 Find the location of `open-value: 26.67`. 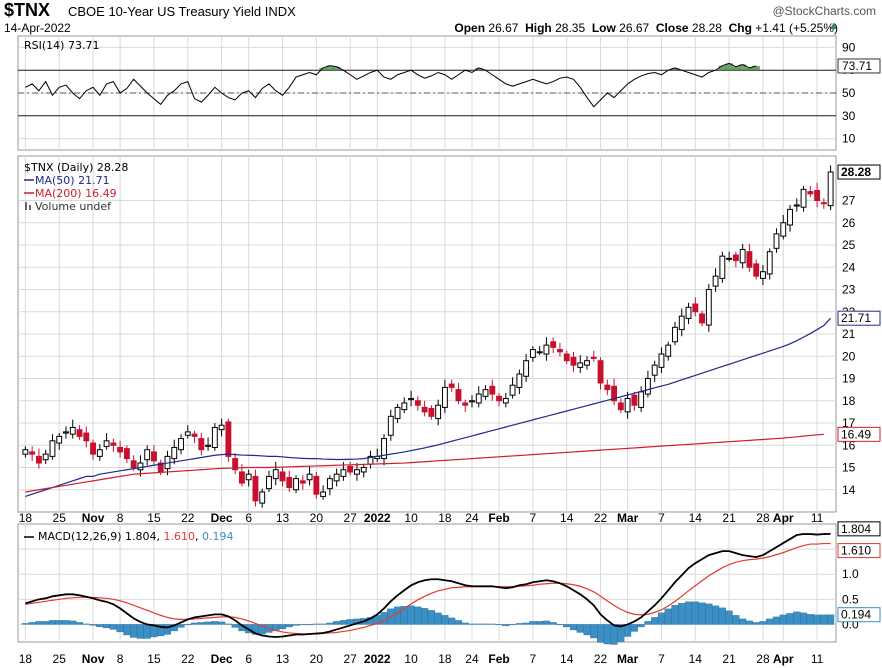

open-value: 26.67 is located at coordinates (503, 28).